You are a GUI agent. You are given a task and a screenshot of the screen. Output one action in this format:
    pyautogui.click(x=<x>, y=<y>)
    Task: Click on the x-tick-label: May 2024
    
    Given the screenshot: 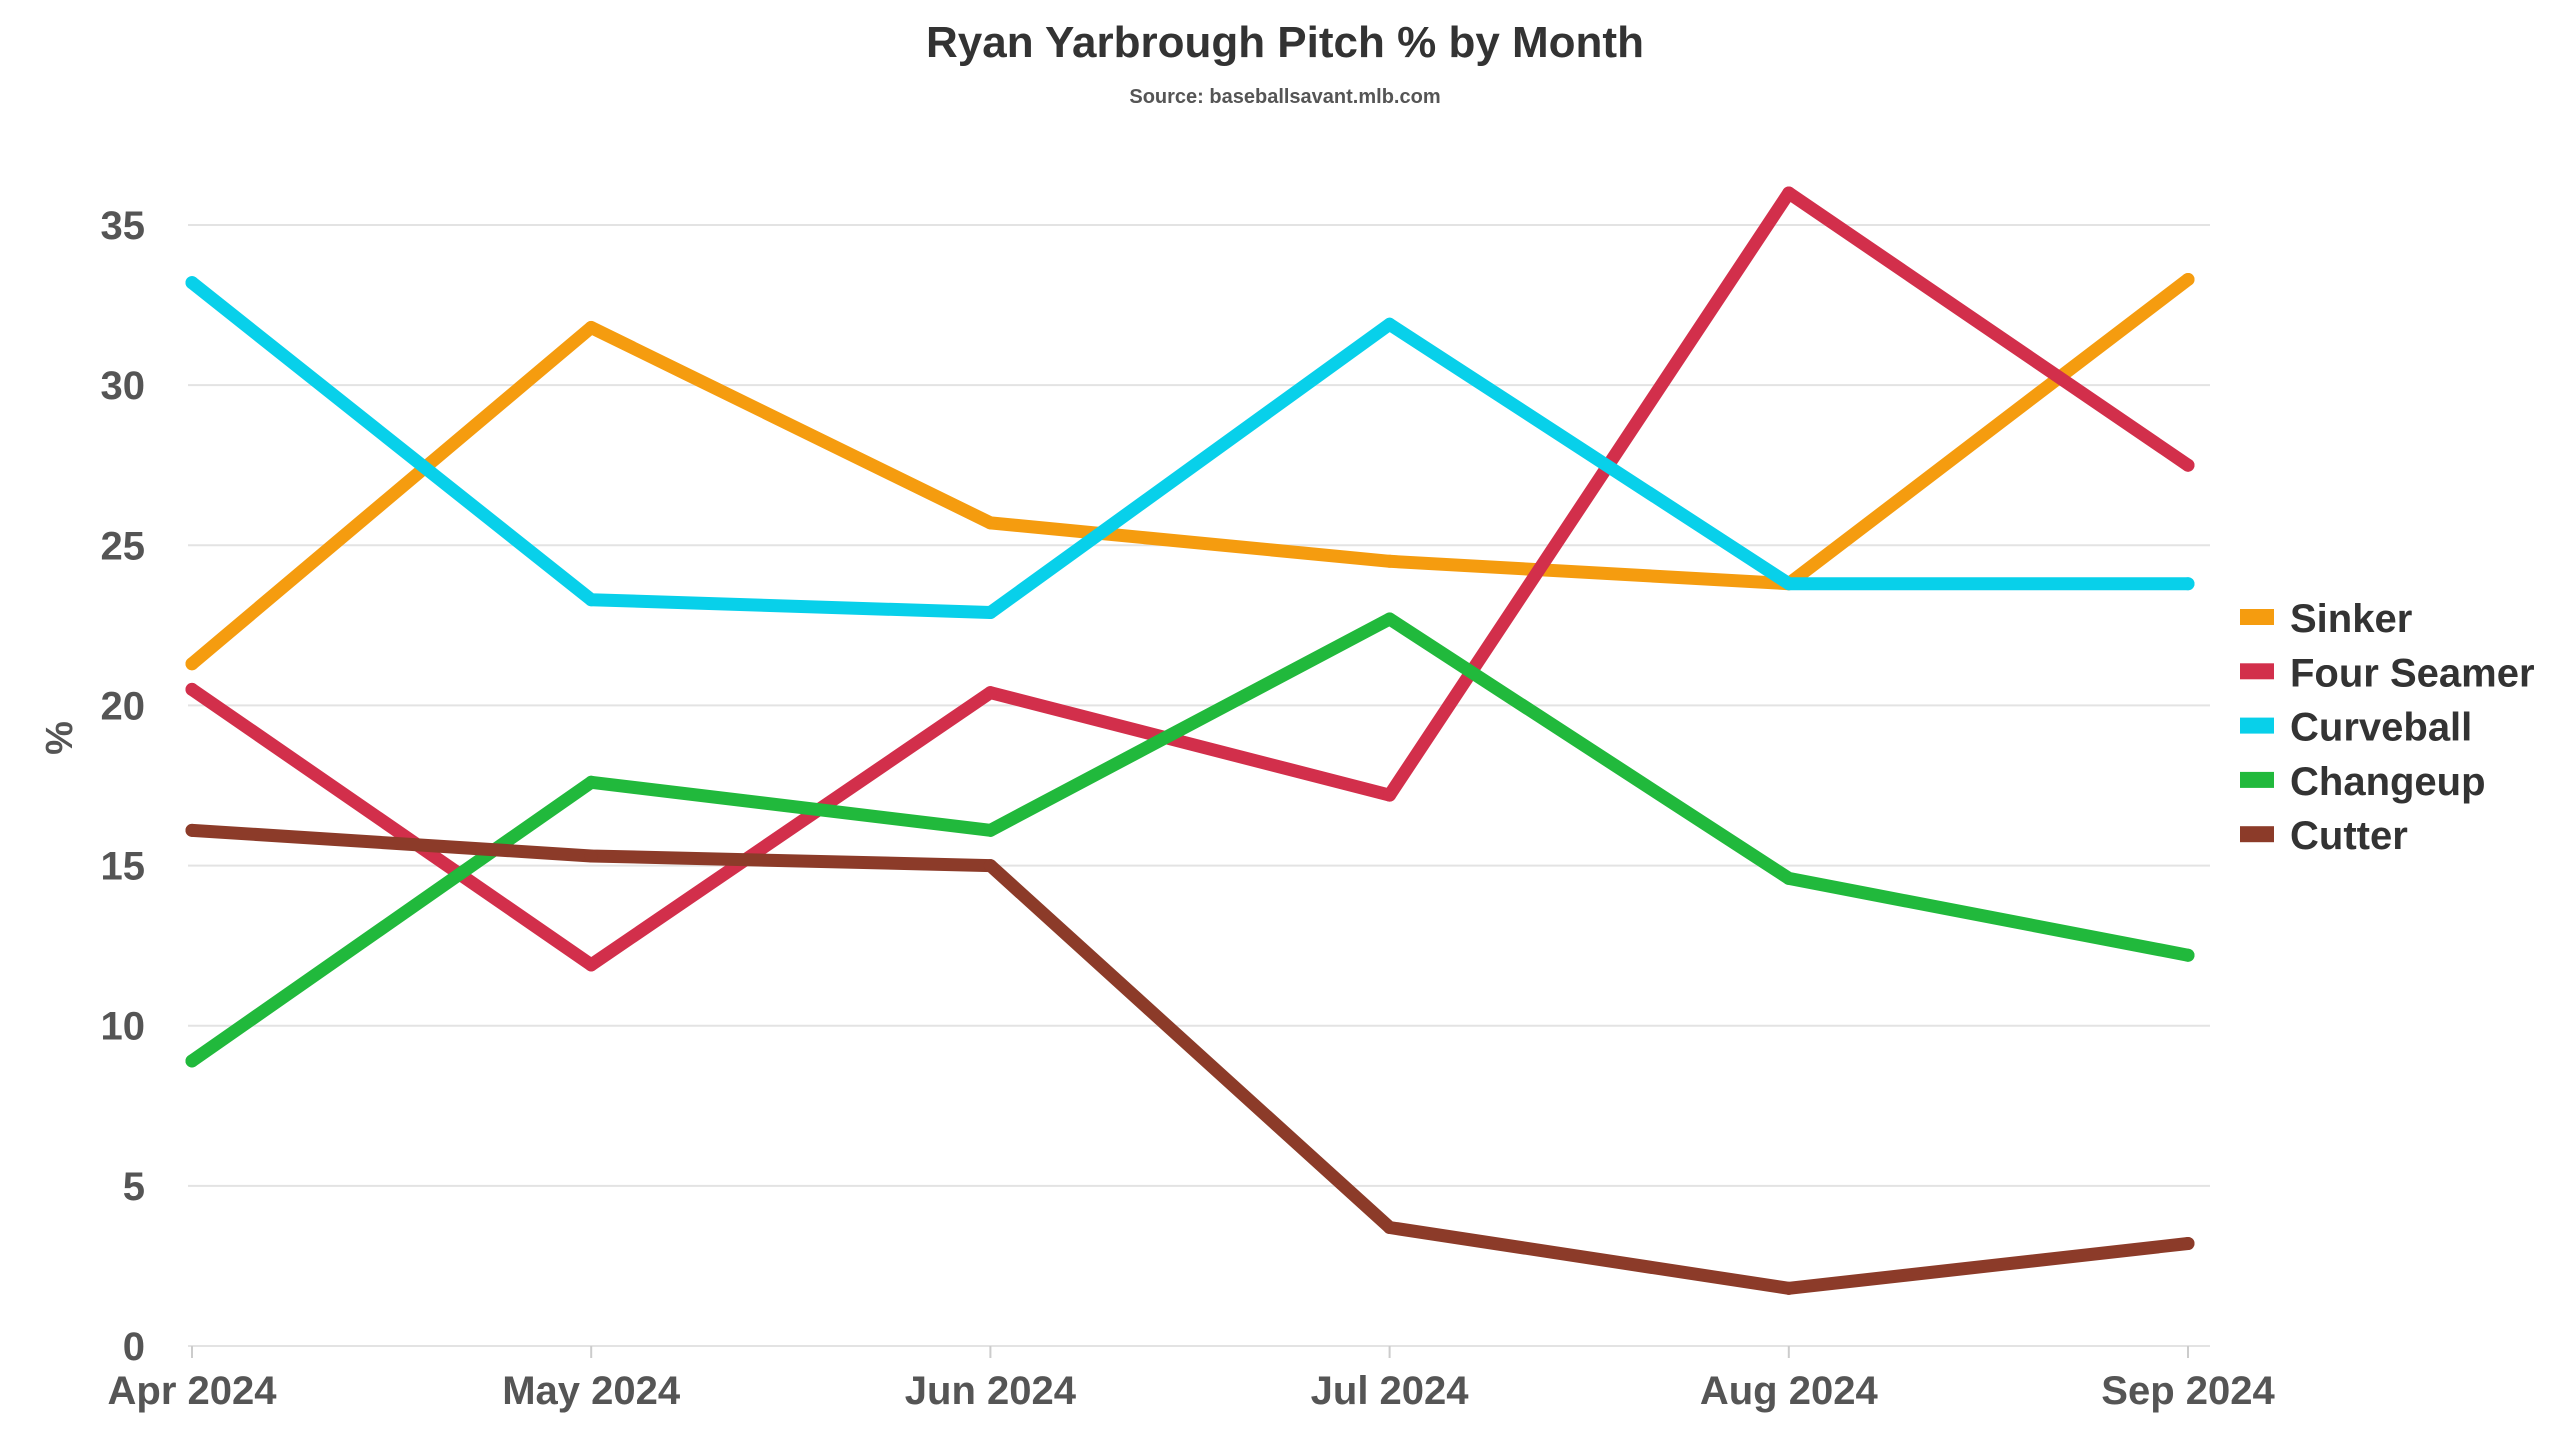 What is the action you would take?
    pyautogui.click(x=591, y=1391)
    